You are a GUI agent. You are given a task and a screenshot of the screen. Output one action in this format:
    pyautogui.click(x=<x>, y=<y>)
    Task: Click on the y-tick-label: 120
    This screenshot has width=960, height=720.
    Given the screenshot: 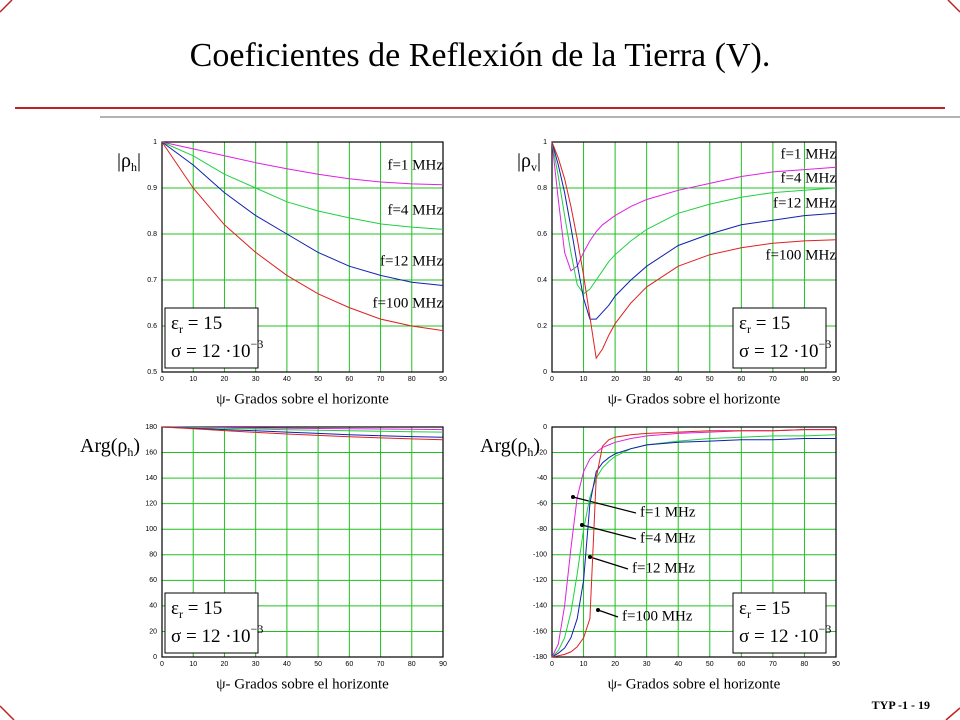 What is the action you would take?
    pyautogui.click(x=151, y=504)
    